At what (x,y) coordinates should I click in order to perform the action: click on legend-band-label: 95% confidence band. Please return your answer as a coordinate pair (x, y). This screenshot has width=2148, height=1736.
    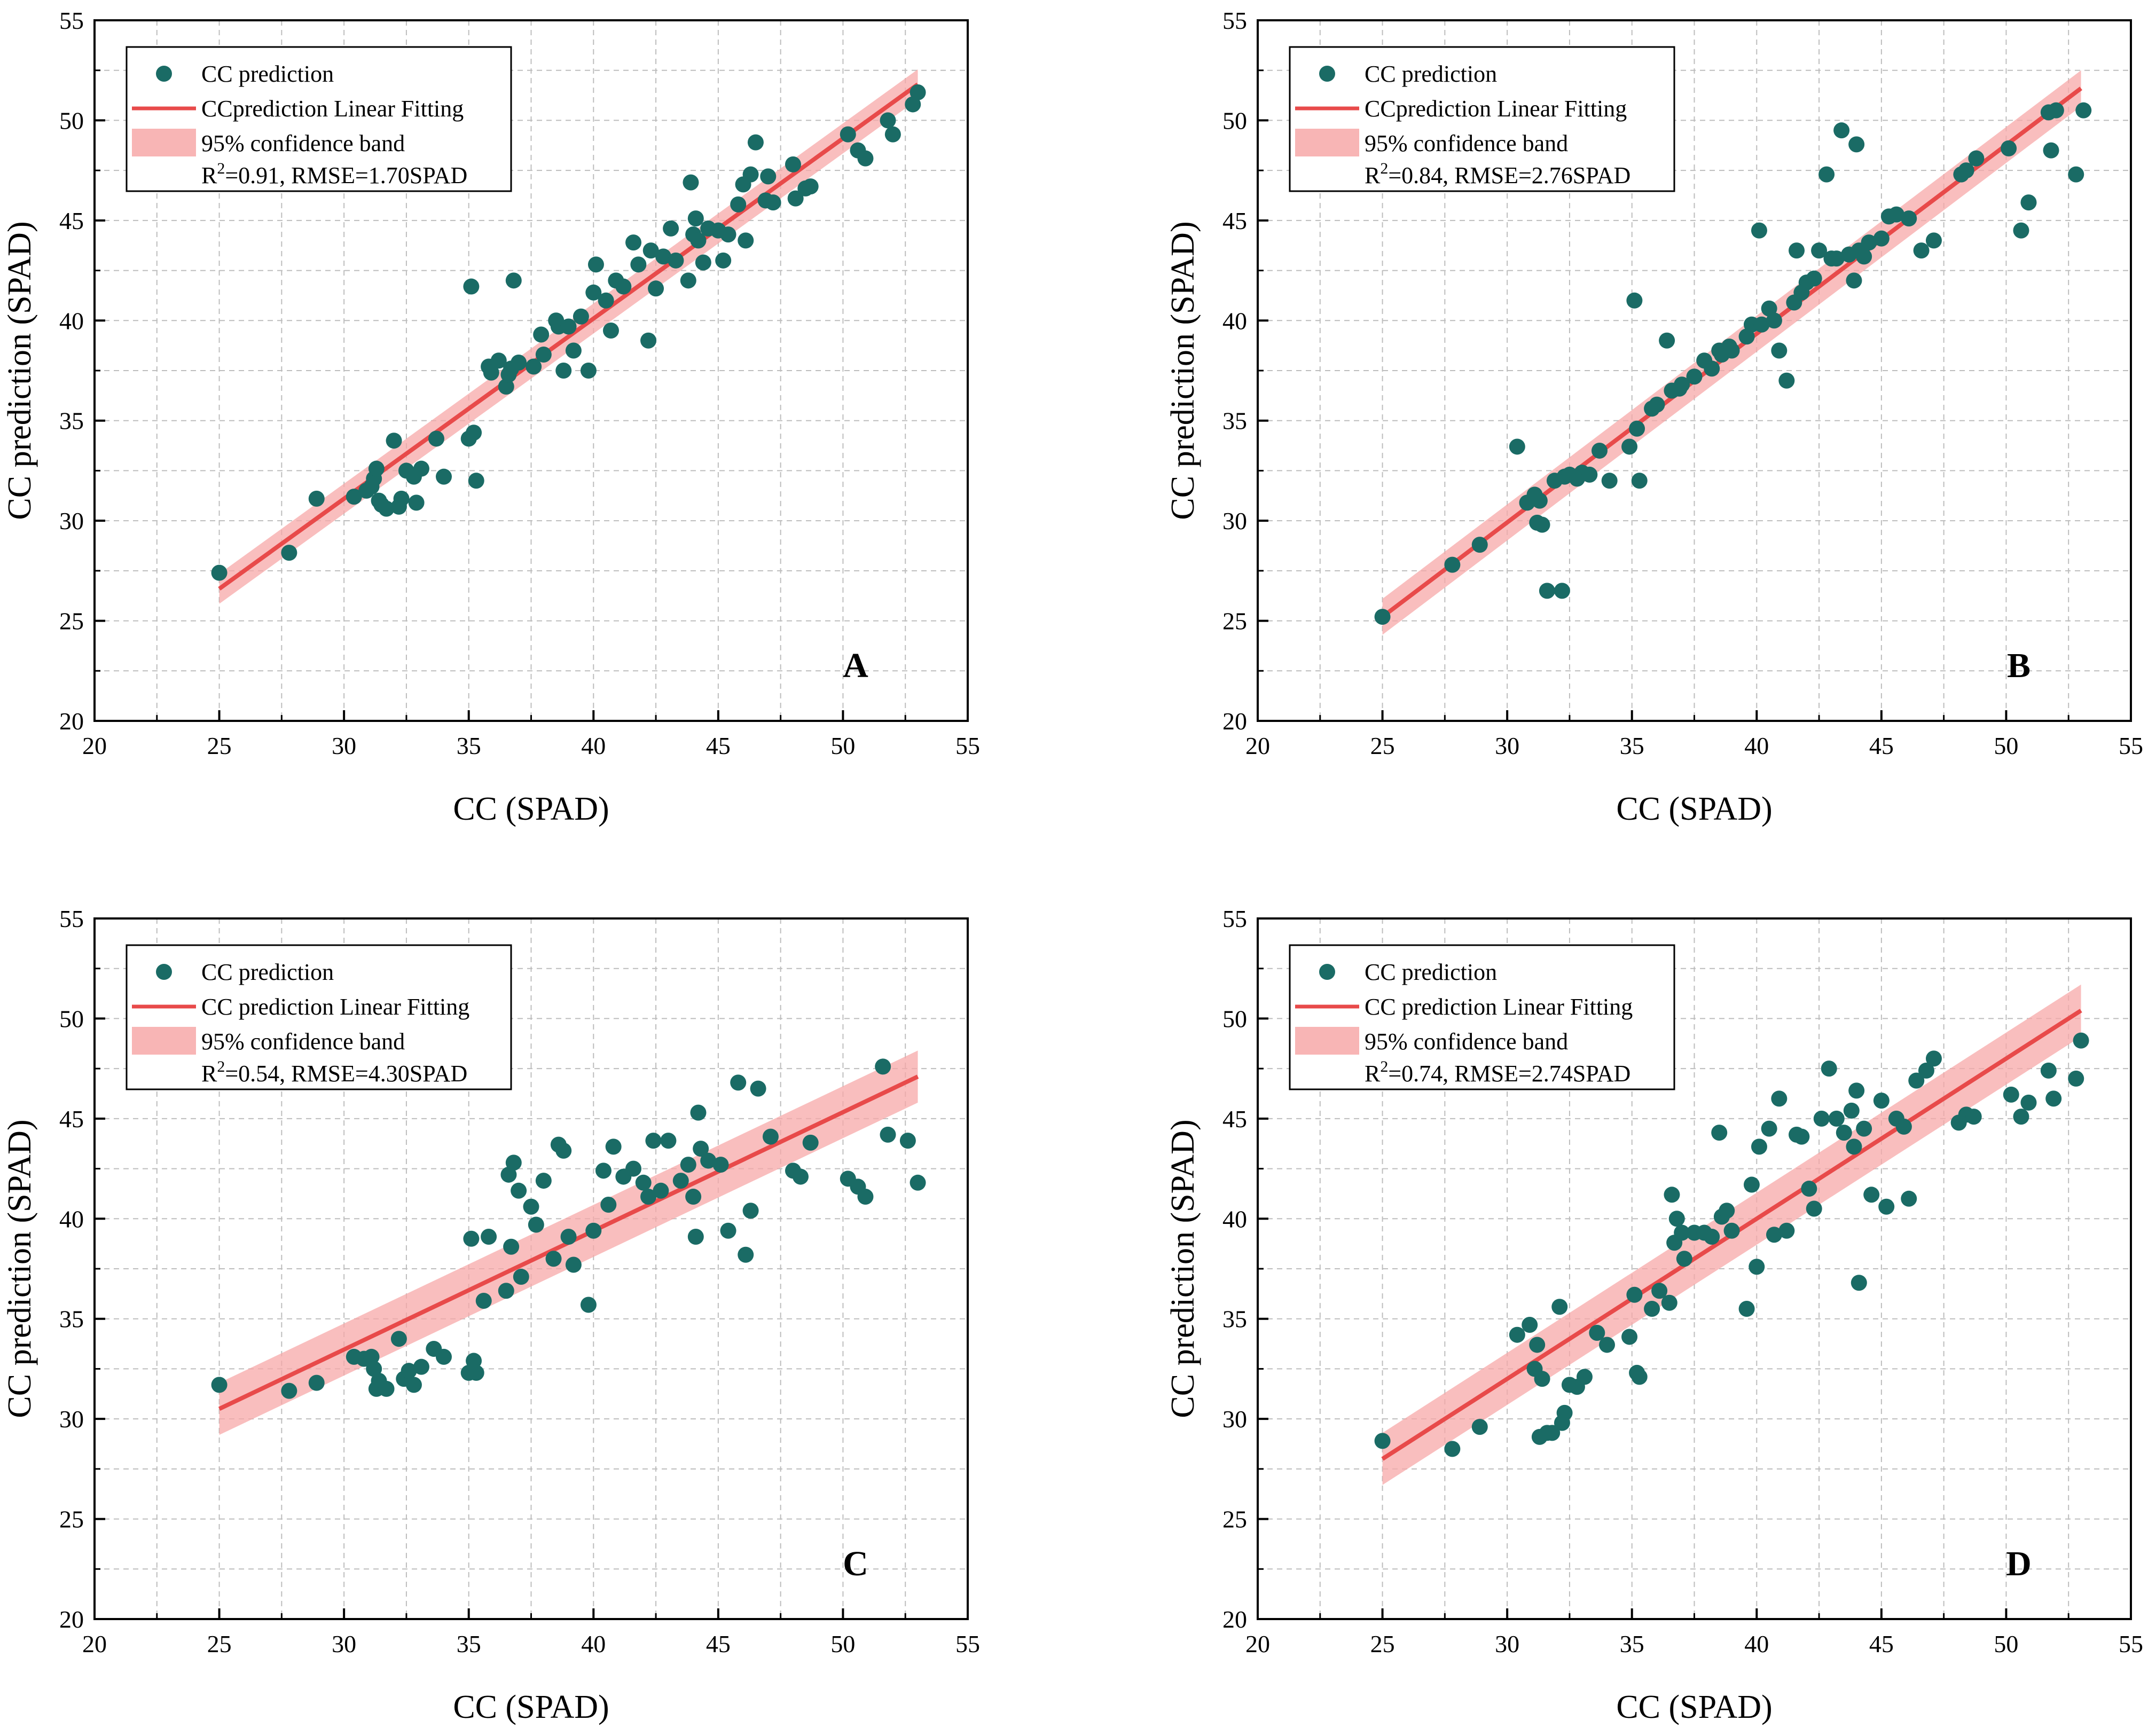
    Looking at the image, I should click on (1466, 143).